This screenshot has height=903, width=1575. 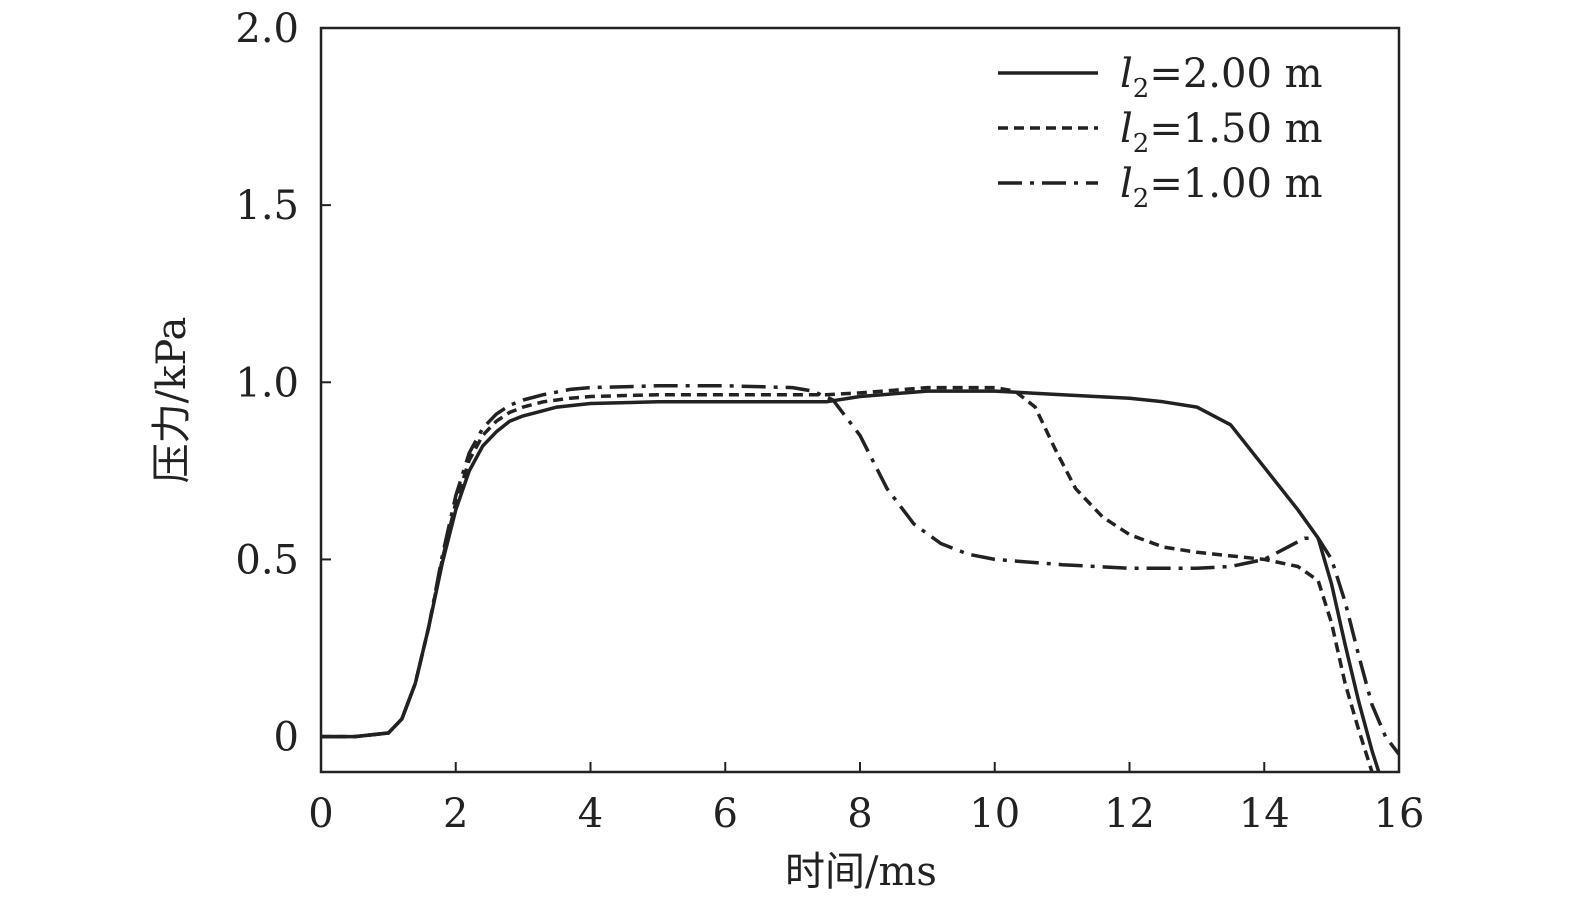 What do you see at coordinates (590, 814) in the screenshot?
I see `x-tick-label: 4` at bounding box center [590, 814].